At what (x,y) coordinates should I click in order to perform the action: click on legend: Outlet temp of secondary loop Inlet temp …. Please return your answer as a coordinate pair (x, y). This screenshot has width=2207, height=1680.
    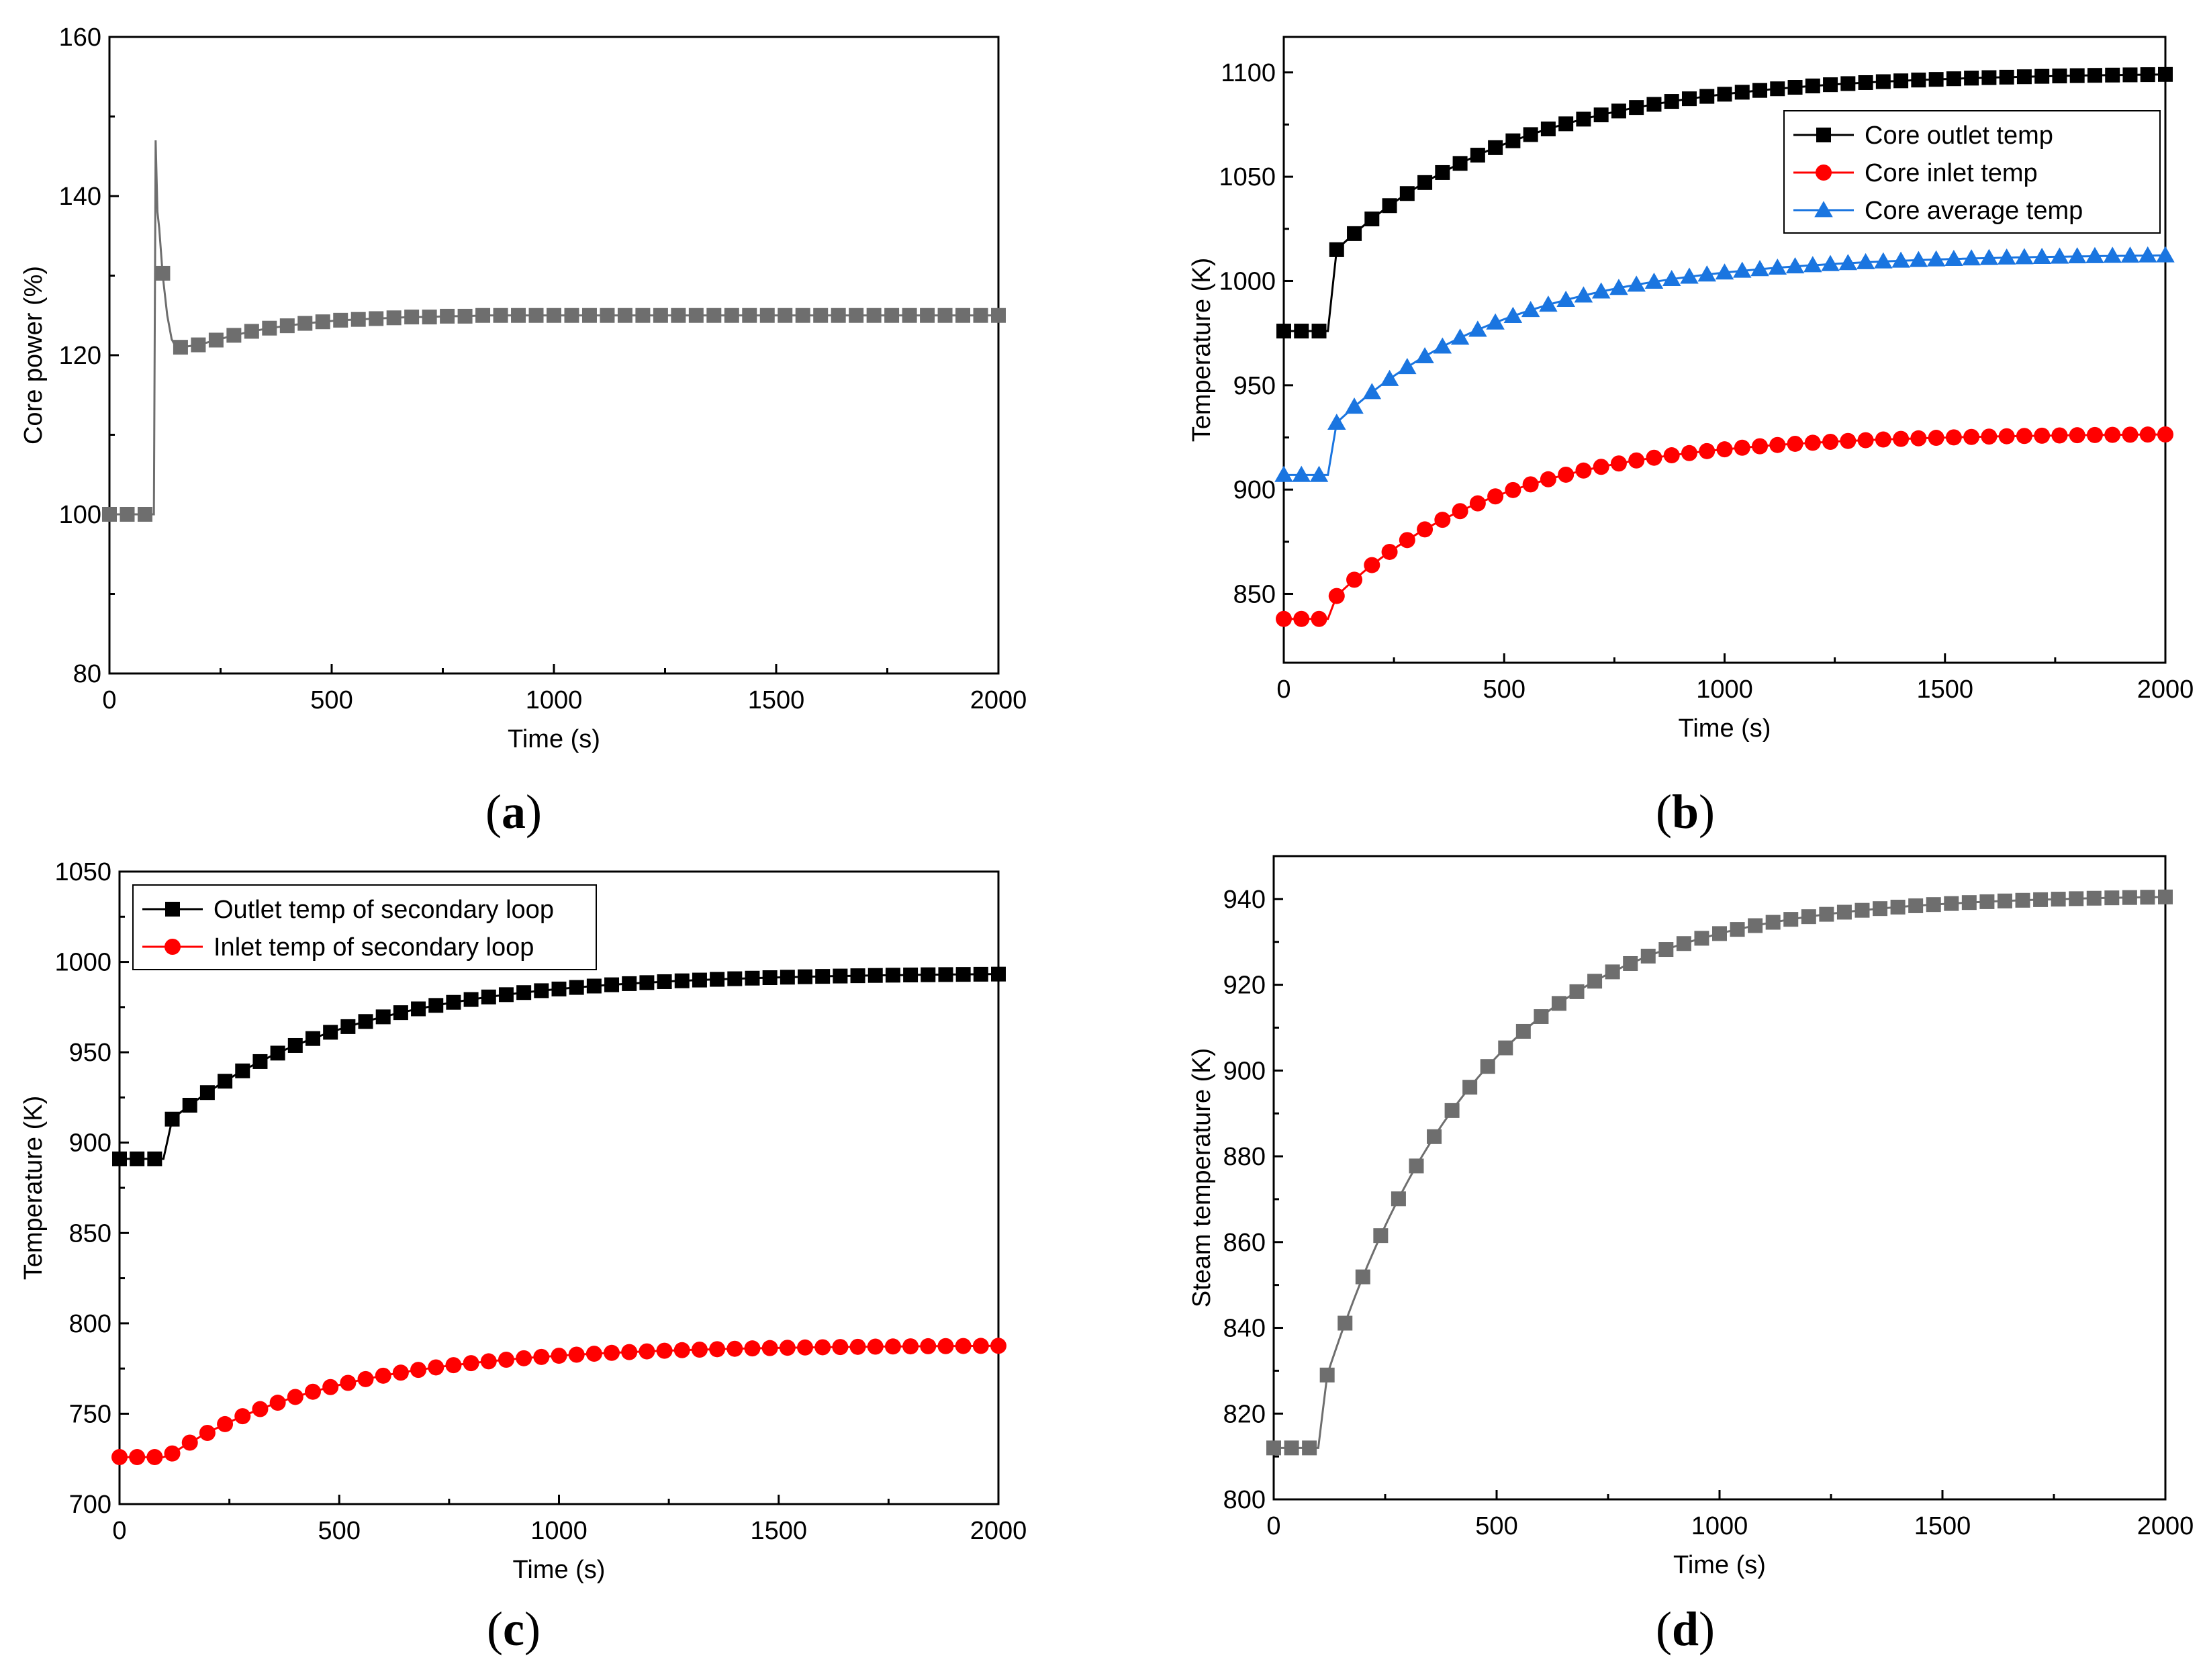
    Looking at the image, I should click on (364, 927).